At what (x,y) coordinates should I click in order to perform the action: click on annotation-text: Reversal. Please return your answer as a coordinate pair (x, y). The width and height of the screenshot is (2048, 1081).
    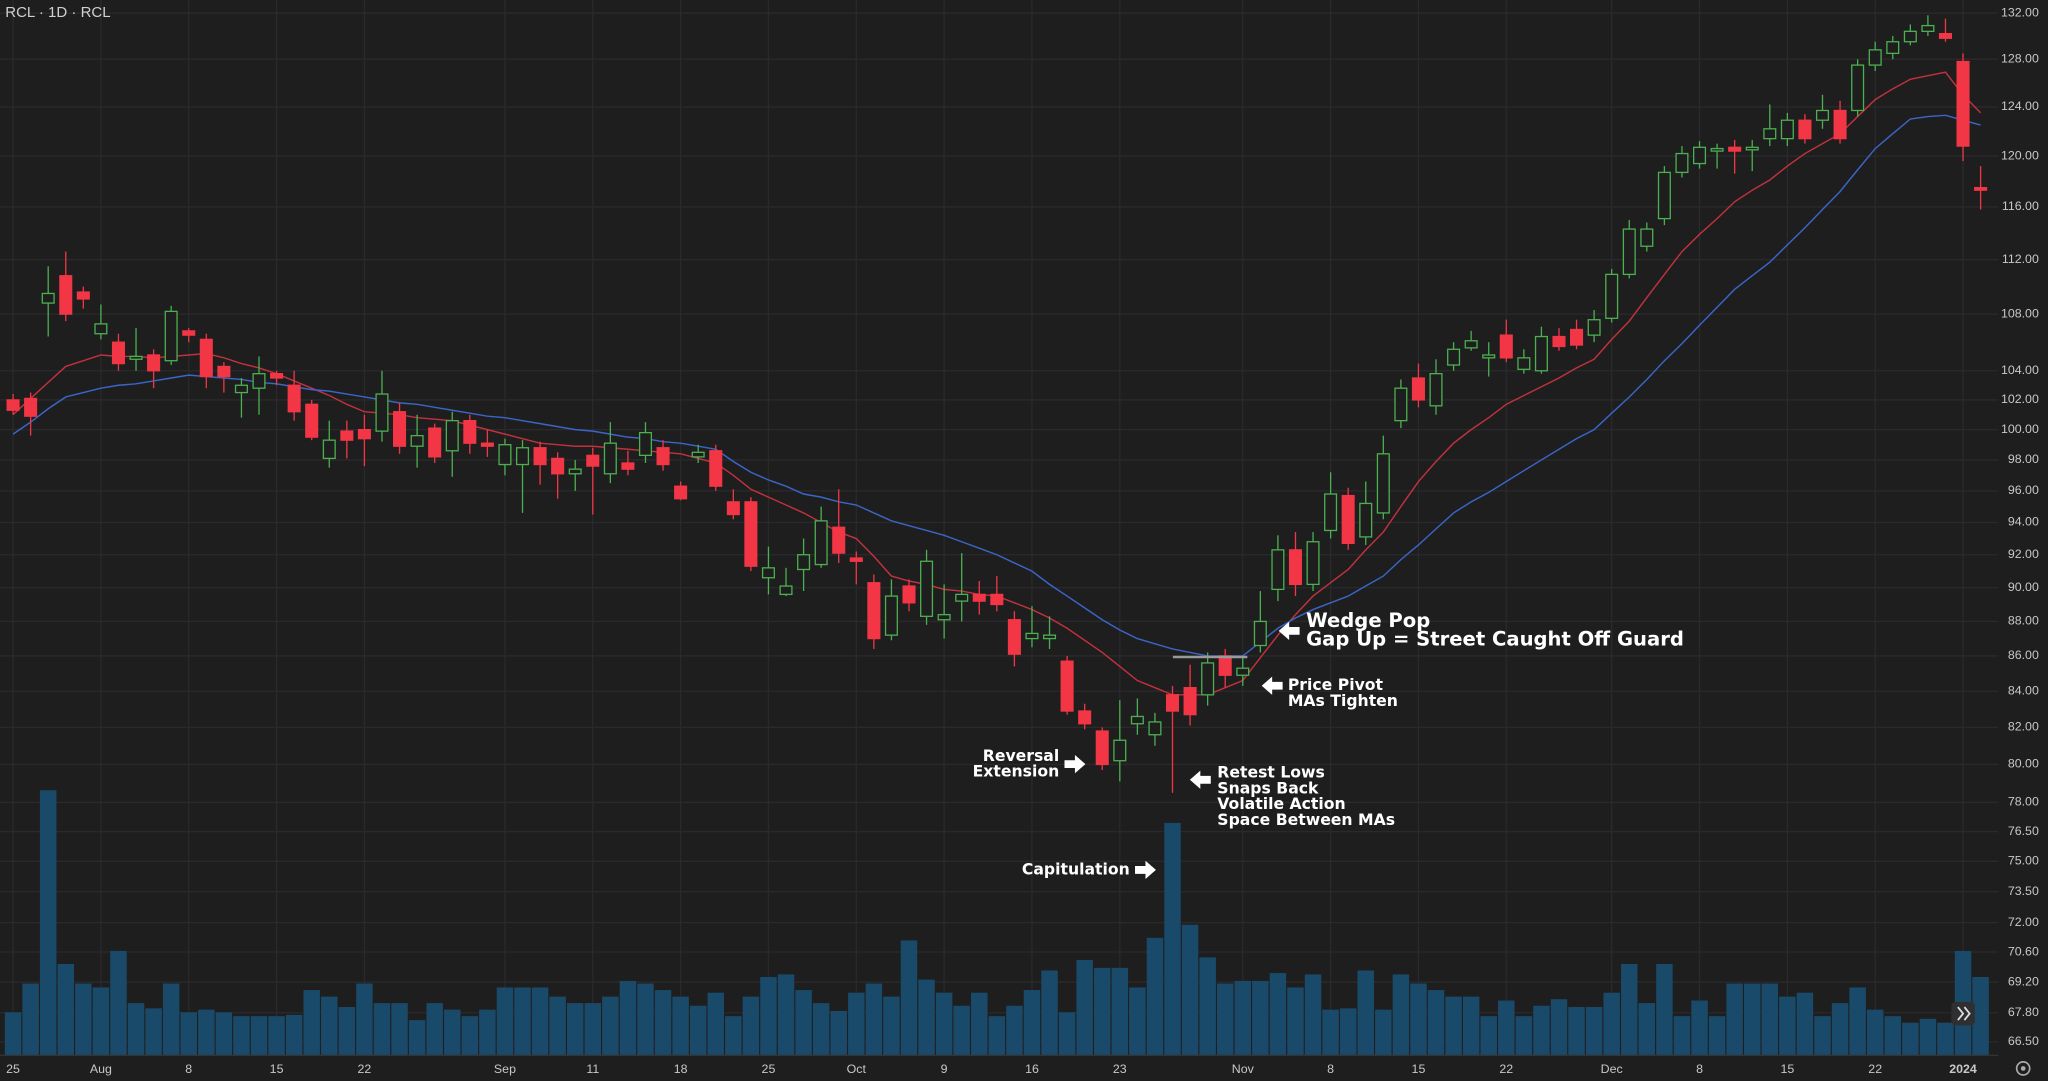
    Looking at the image, I should click on (1021, 755).